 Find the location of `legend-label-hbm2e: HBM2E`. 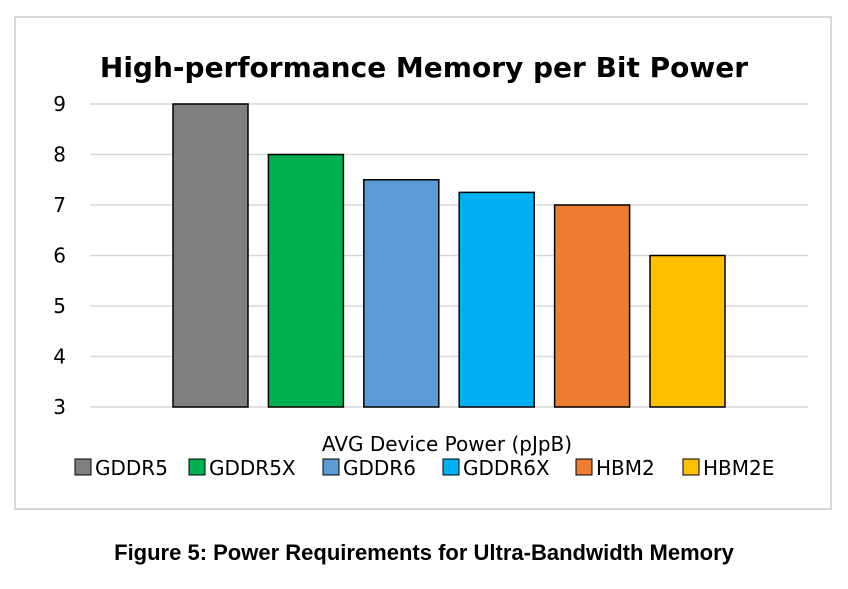

legend-label-hbm2e: HBM2E is located at coordinates (738, 468).